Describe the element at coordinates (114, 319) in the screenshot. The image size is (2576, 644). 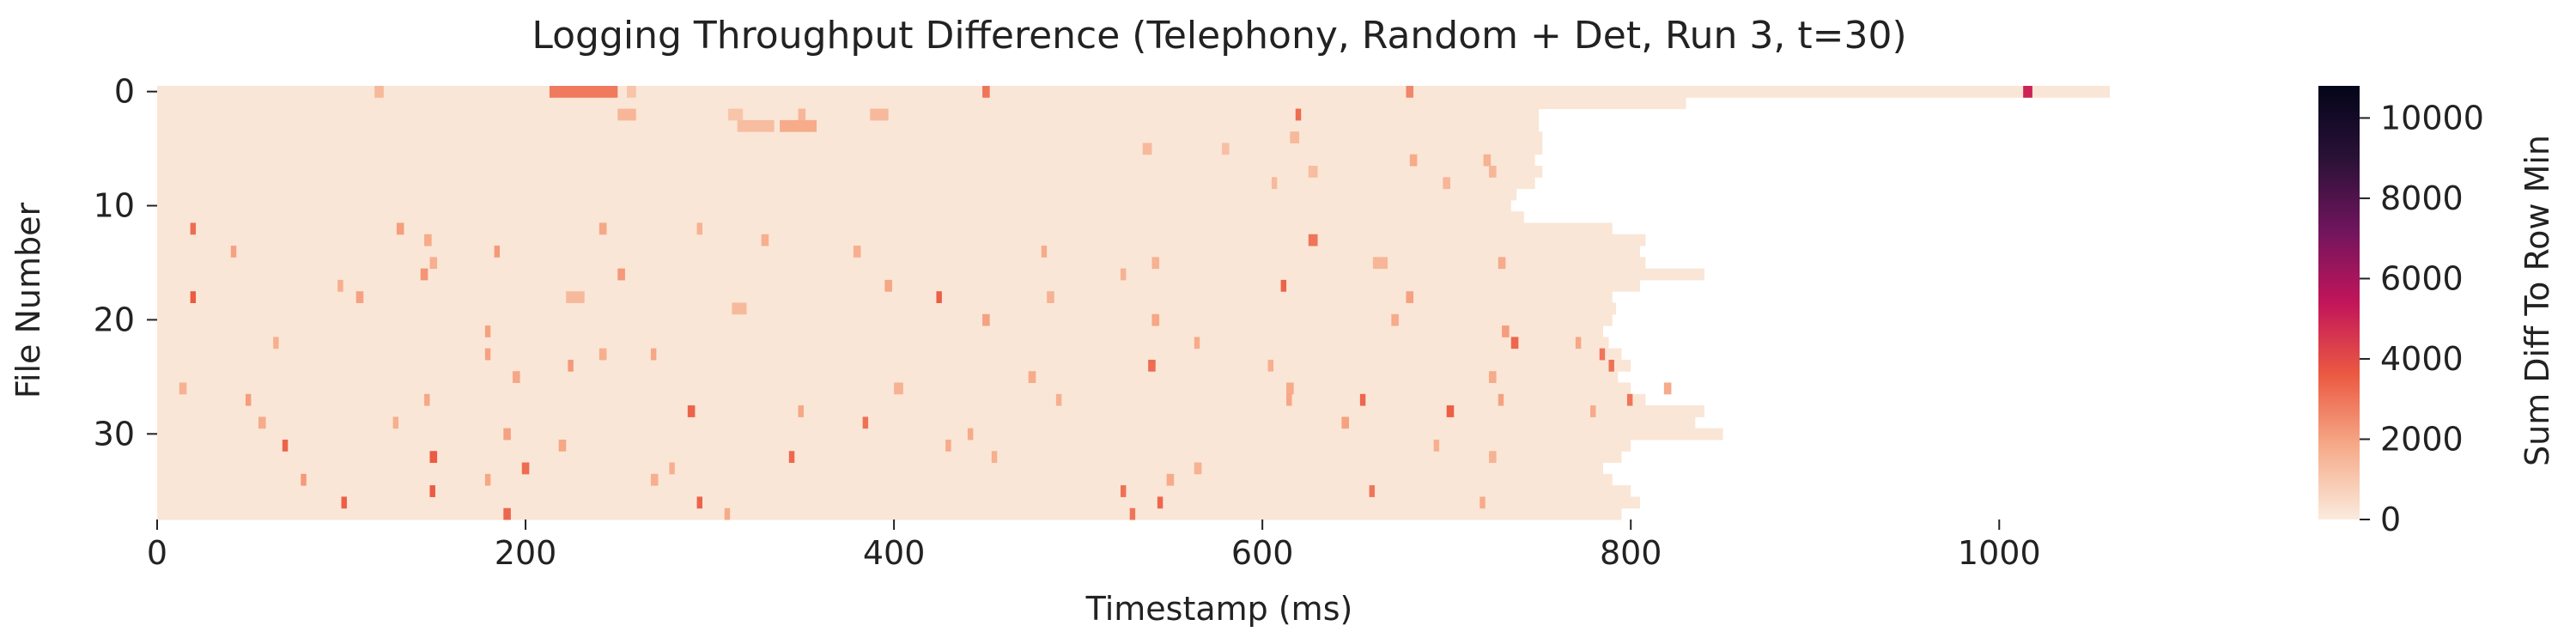
I see `y-tick-label: 20` at that location.